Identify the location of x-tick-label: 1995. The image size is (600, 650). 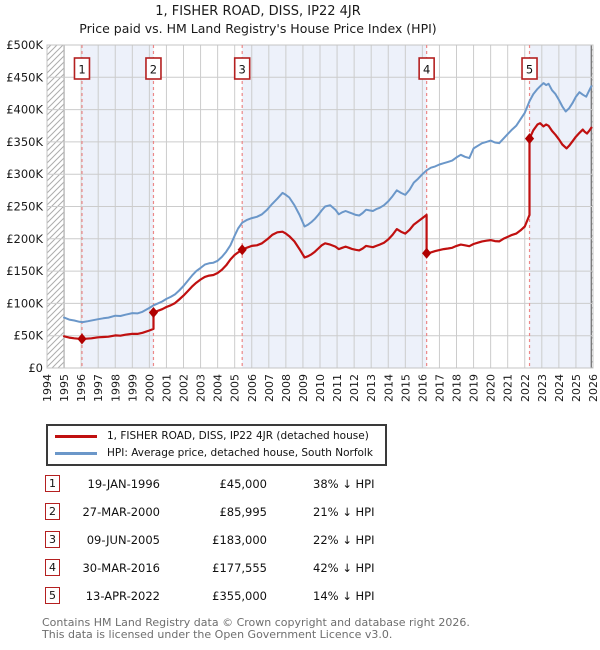
(64, 388).